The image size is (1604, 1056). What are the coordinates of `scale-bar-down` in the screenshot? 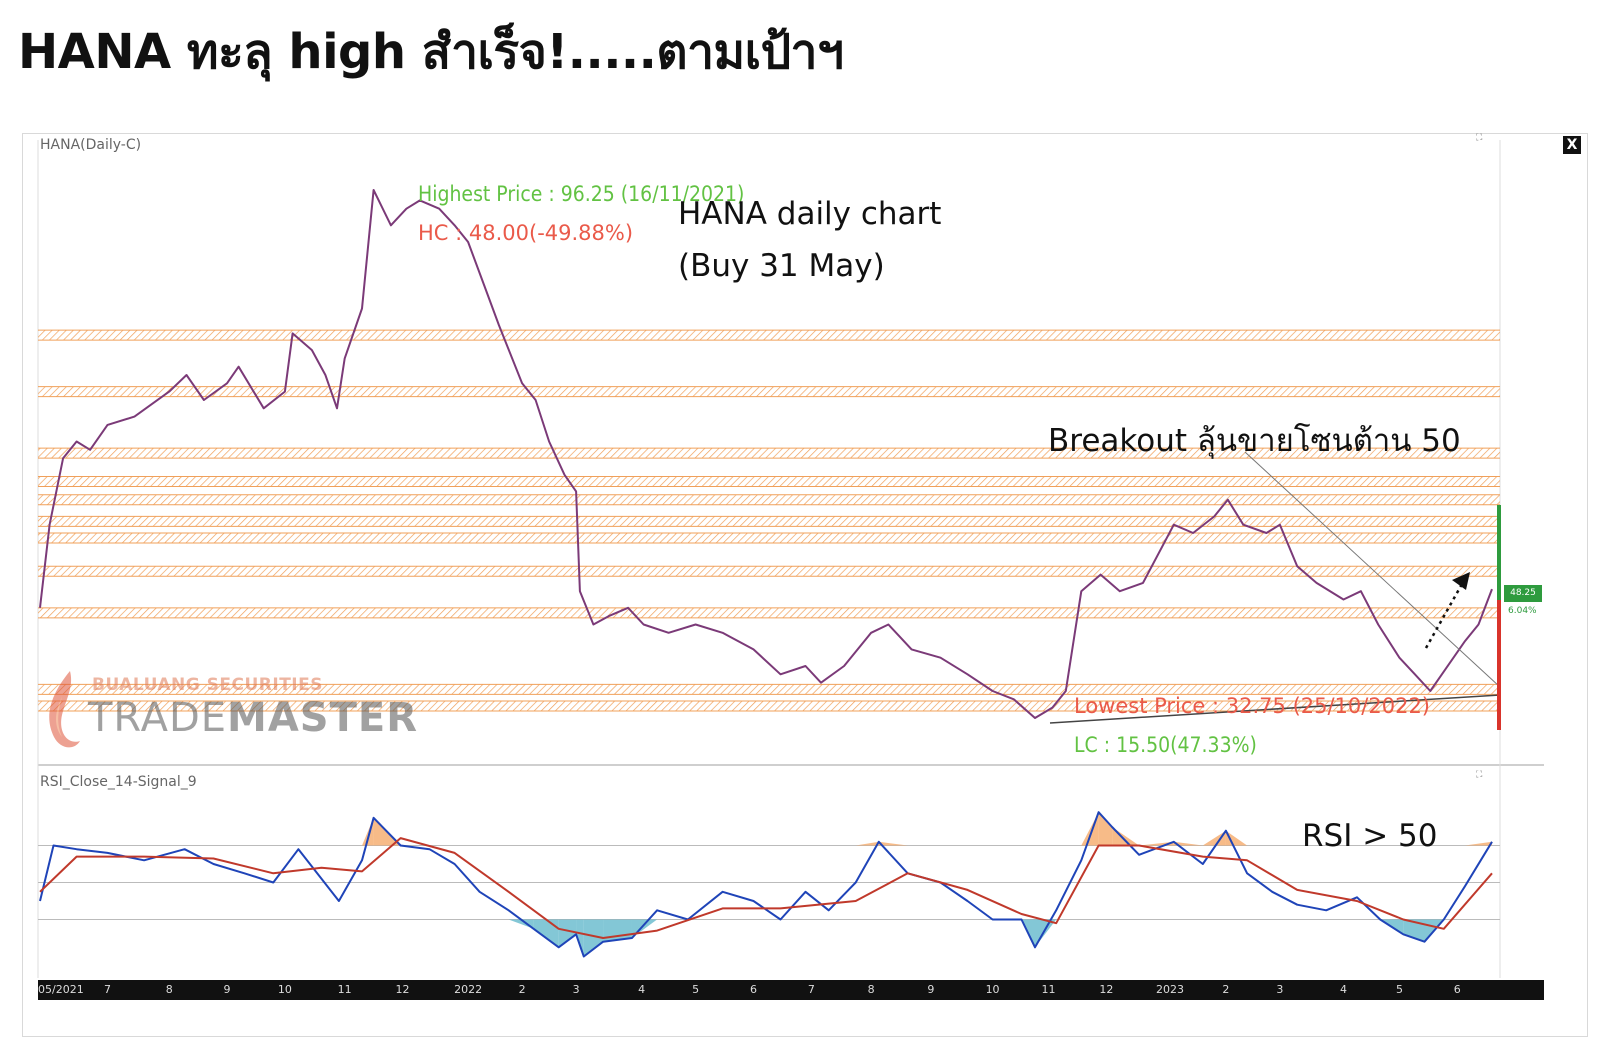 It's located at (1499, 665).